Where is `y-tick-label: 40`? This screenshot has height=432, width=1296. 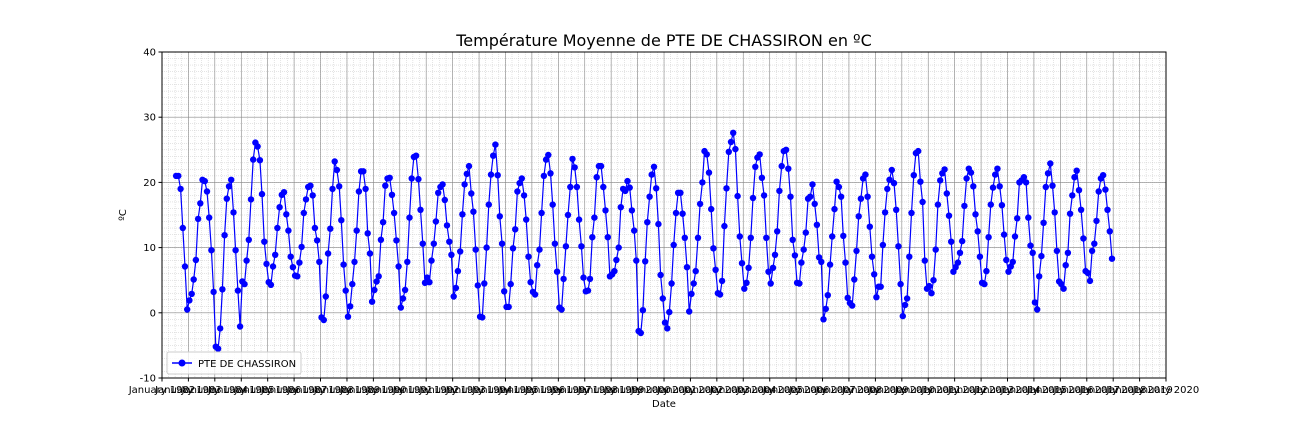
y-tick-label: 40 is located at coordinates (149, 53).